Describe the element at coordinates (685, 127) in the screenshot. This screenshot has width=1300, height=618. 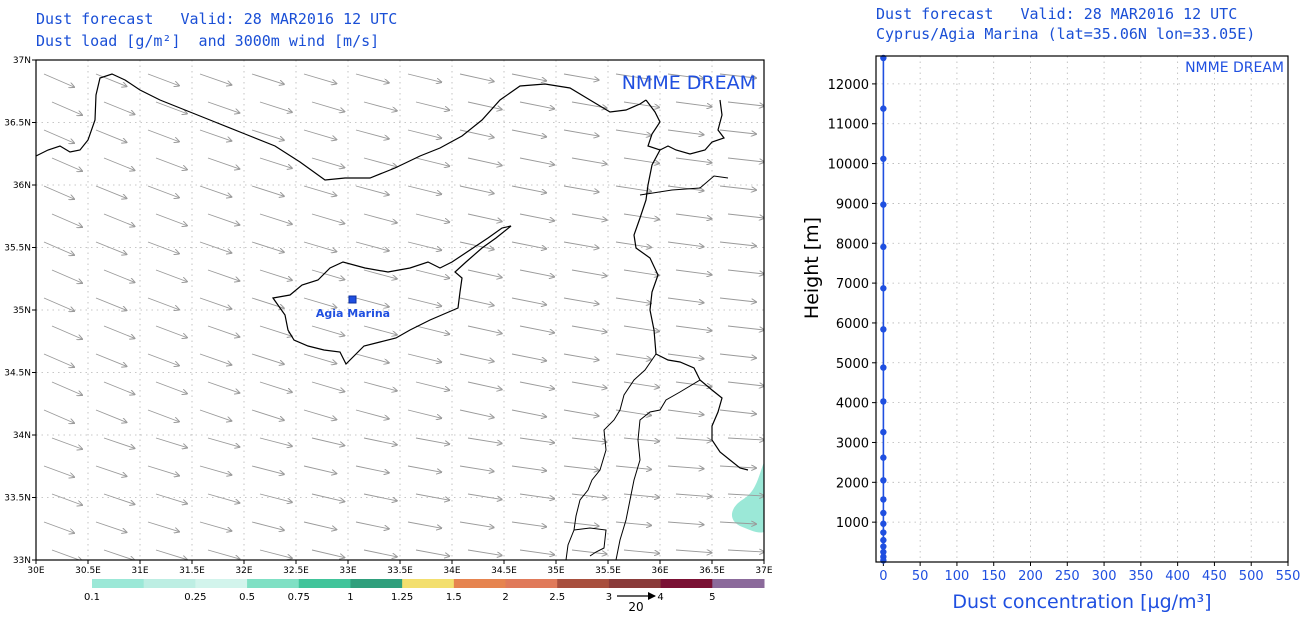
I see `iskenderun-coastline` at that location.